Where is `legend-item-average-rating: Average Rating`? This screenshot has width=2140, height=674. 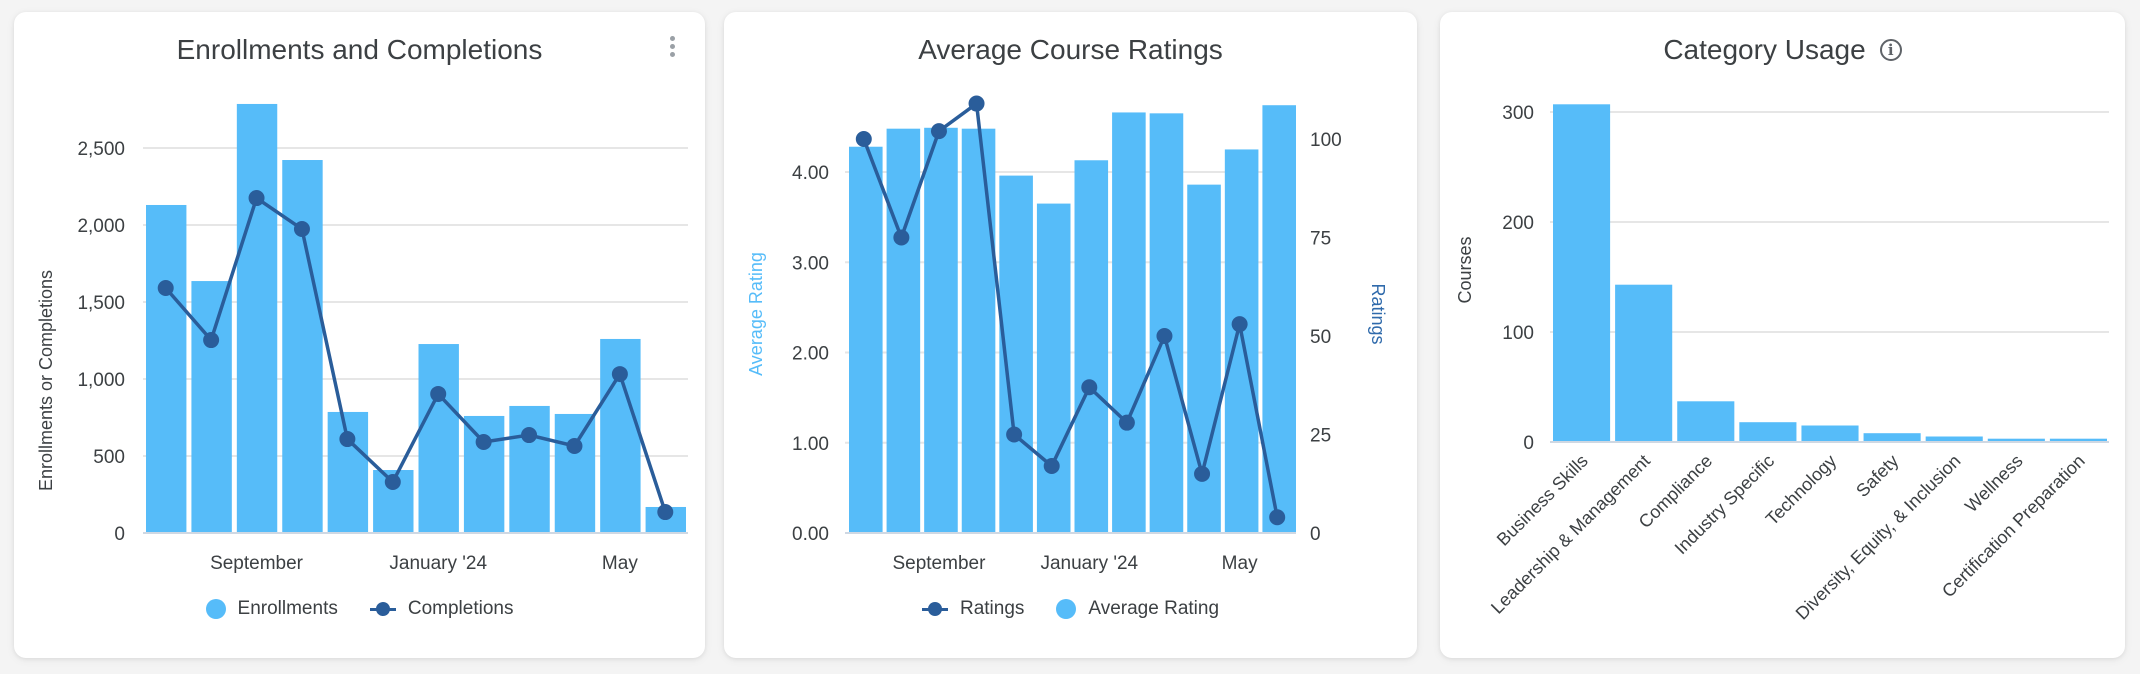 legend-item-average-rating: Average Rating is located at coordinates (1137, 609).